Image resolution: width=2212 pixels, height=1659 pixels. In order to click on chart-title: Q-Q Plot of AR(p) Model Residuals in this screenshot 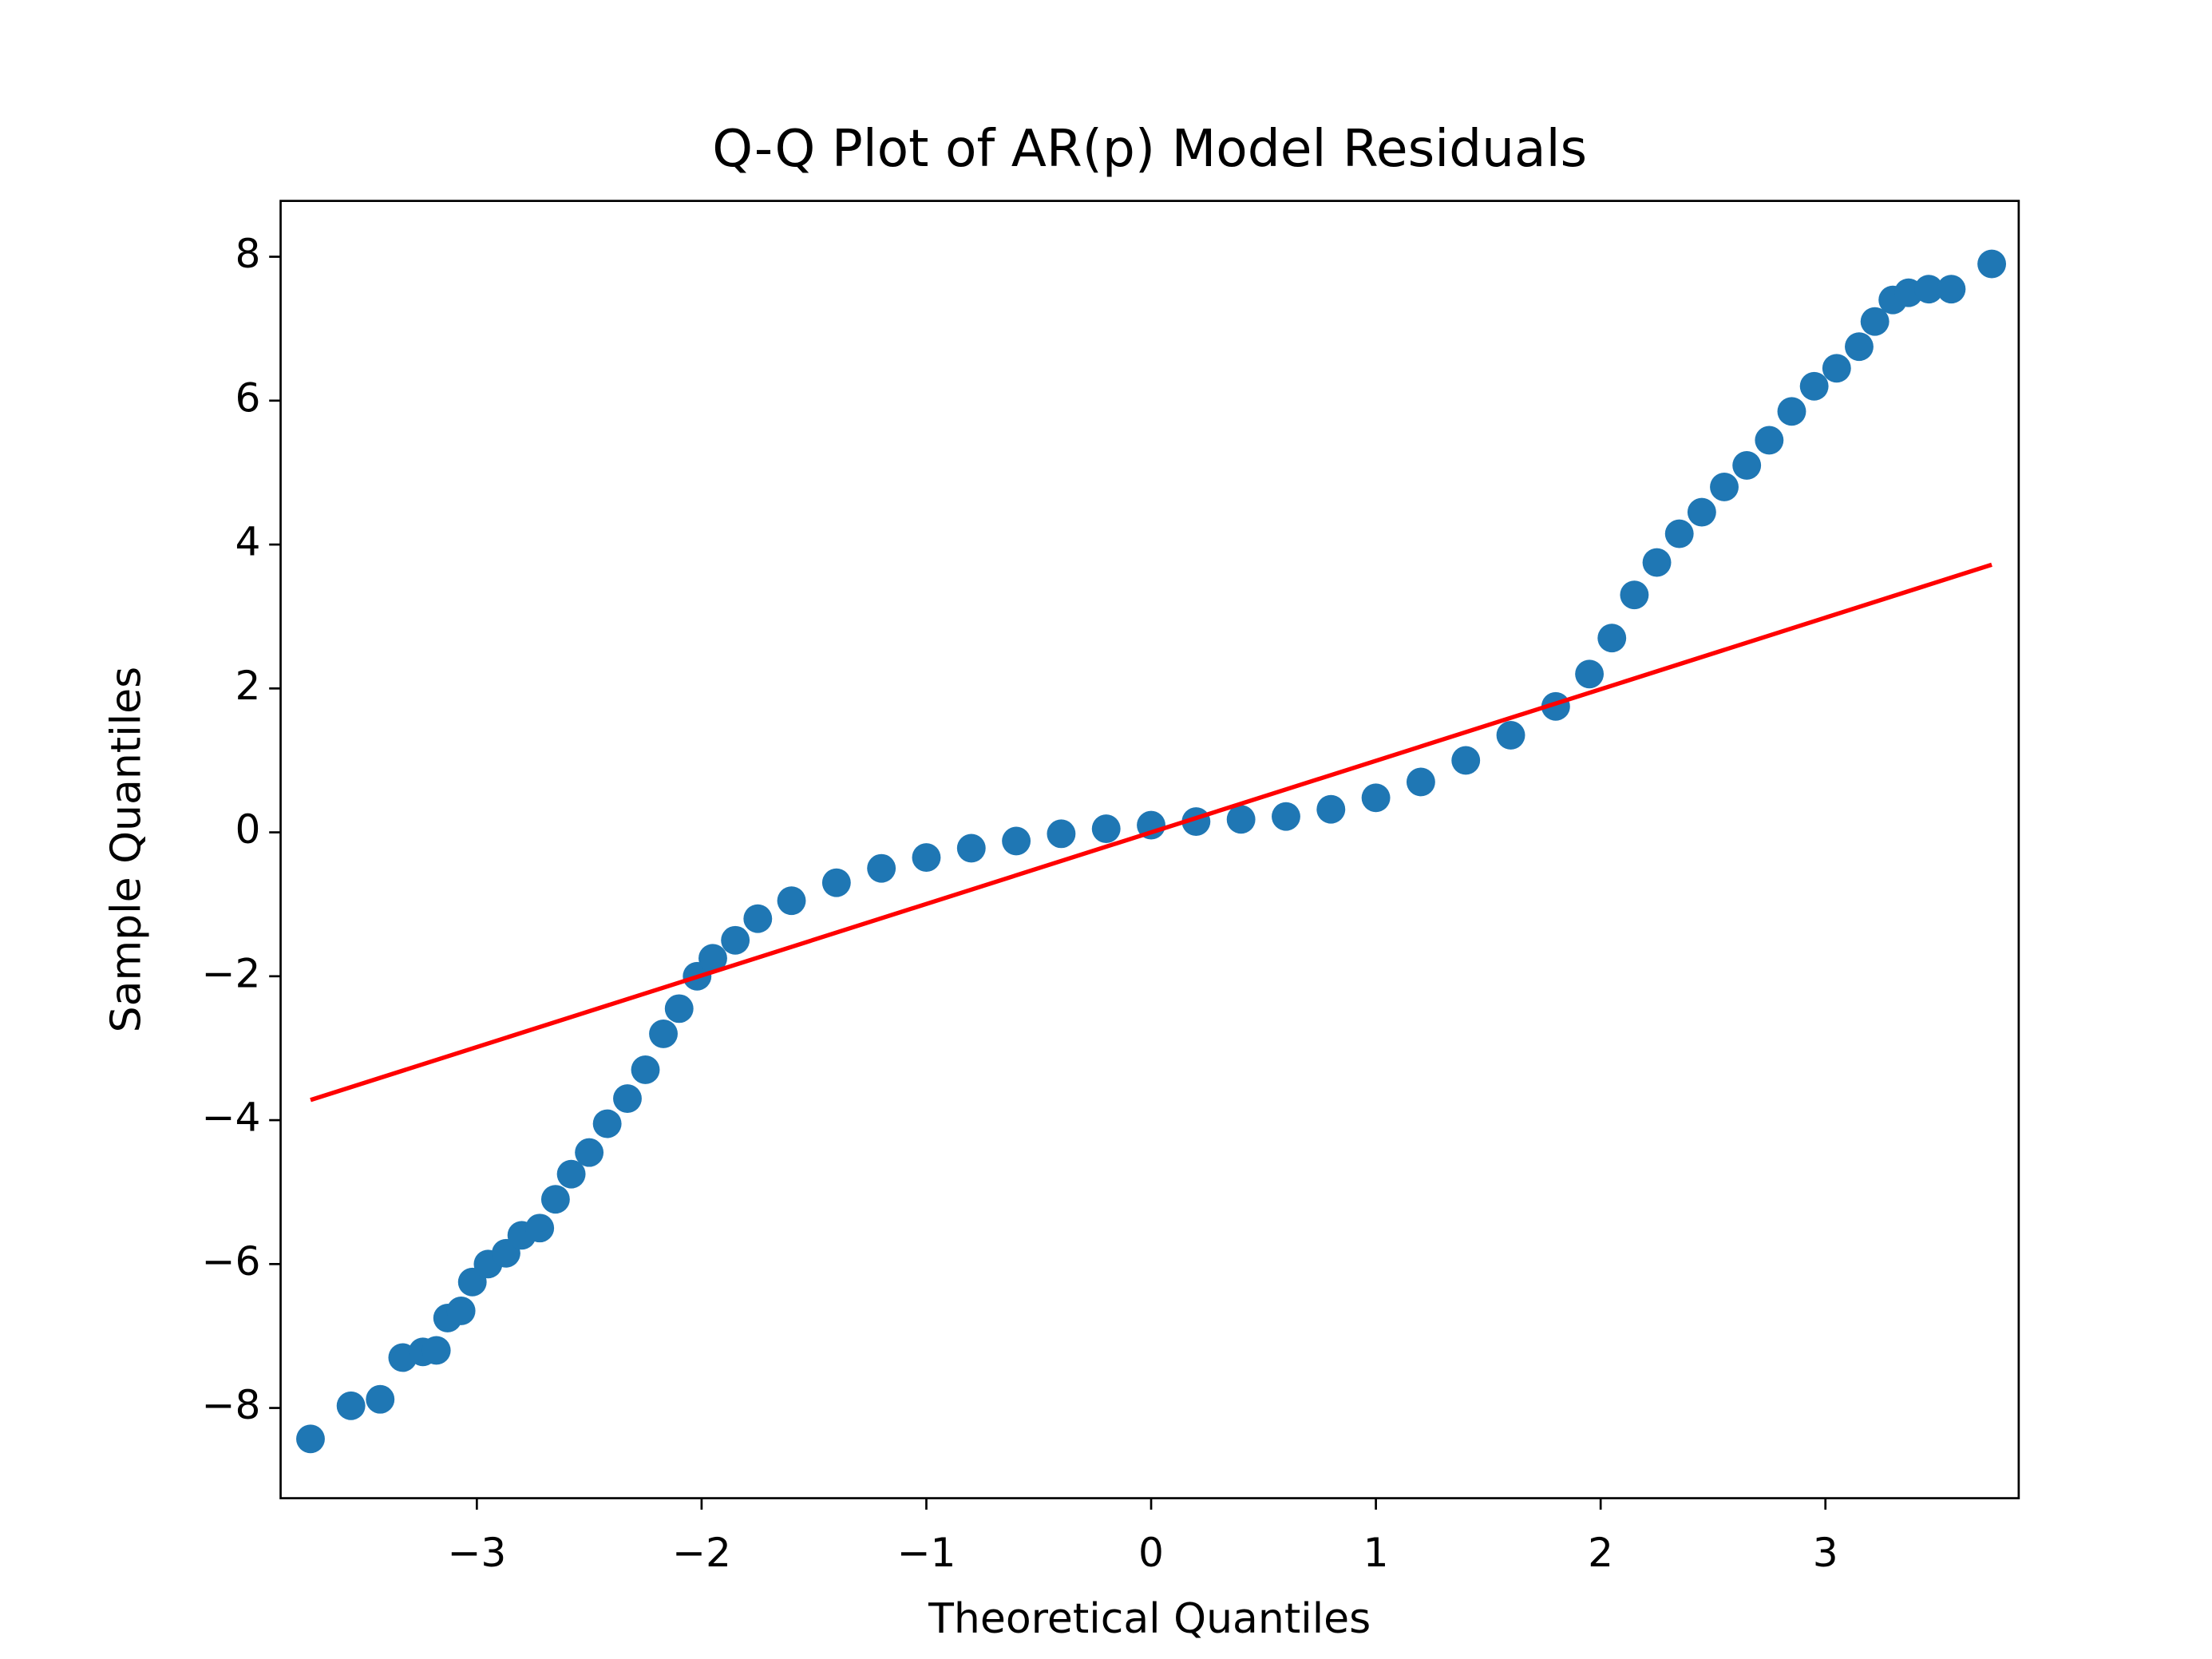, I will do `click(1149, 149)`.